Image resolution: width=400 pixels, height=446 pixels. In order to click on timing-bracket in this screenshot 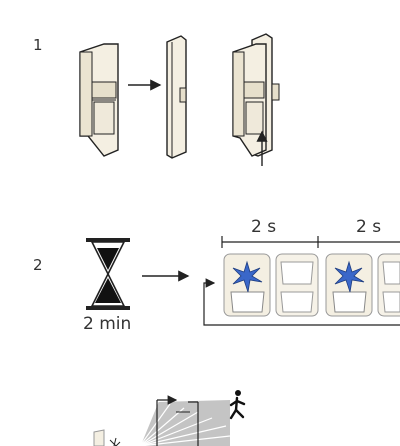, I will do `click(310, 242)`.